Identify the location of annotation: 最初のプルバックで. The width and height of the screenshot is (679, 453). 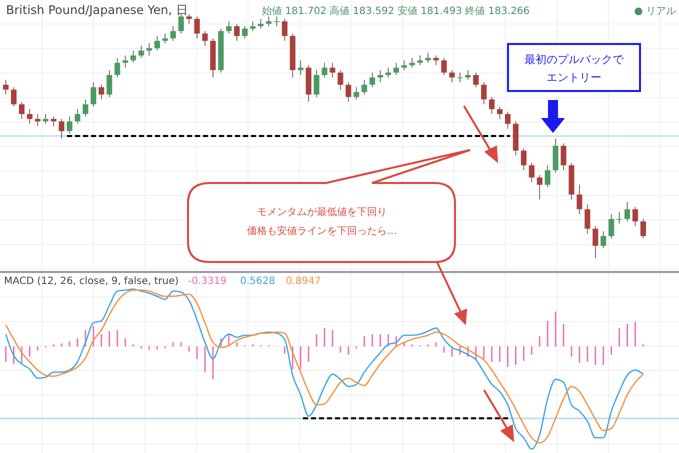
(574, 59).